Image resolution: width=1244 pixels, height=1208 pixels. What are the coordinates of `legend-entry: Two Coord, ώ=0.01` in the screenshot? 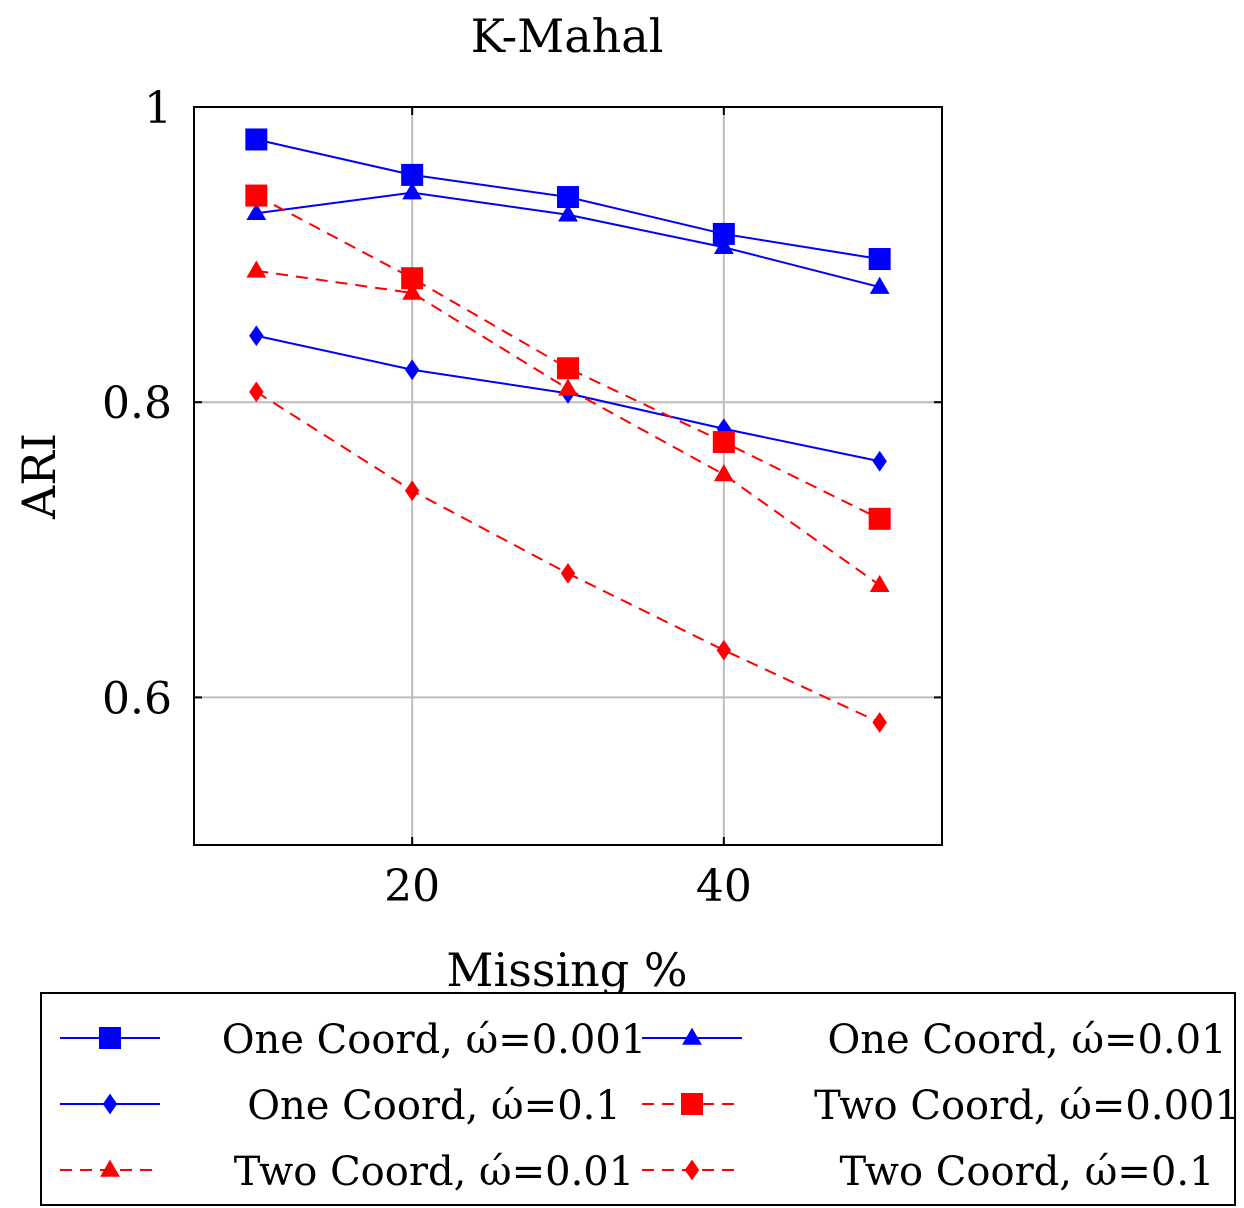 It's located at (347, 1172).